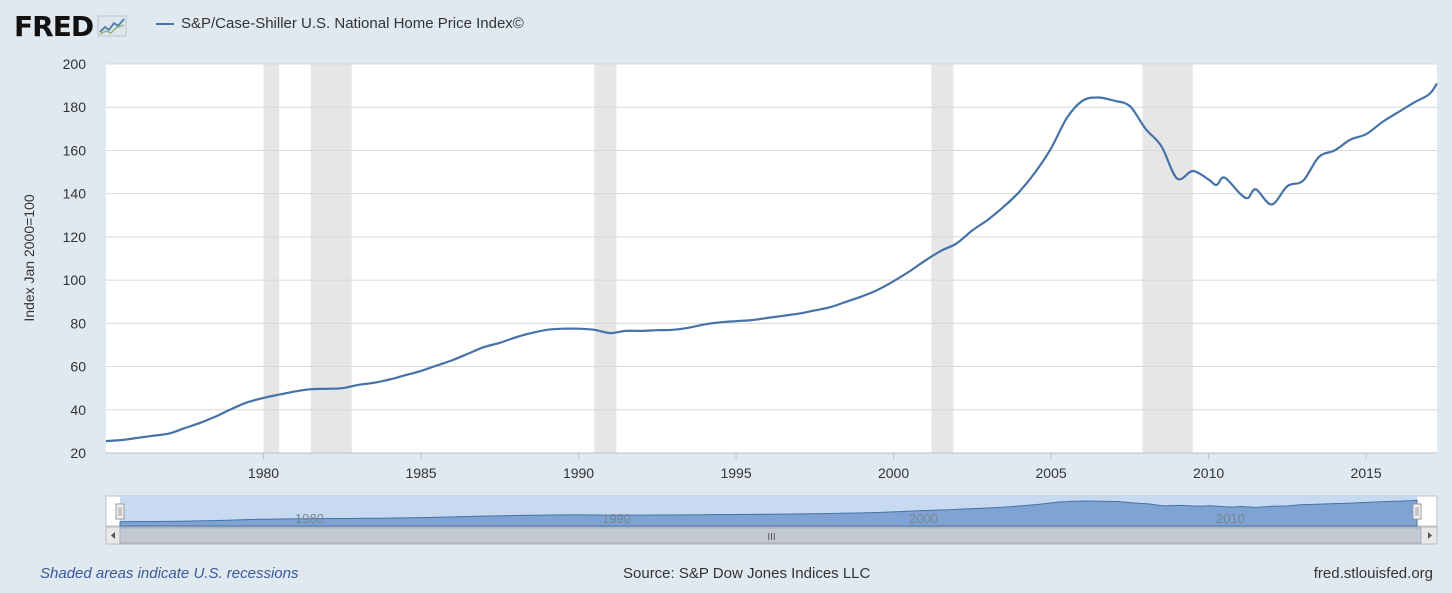 This screenshot has width=1452, height=593. I want to click on scroll-left-arrow-icon, so click(113, 535).